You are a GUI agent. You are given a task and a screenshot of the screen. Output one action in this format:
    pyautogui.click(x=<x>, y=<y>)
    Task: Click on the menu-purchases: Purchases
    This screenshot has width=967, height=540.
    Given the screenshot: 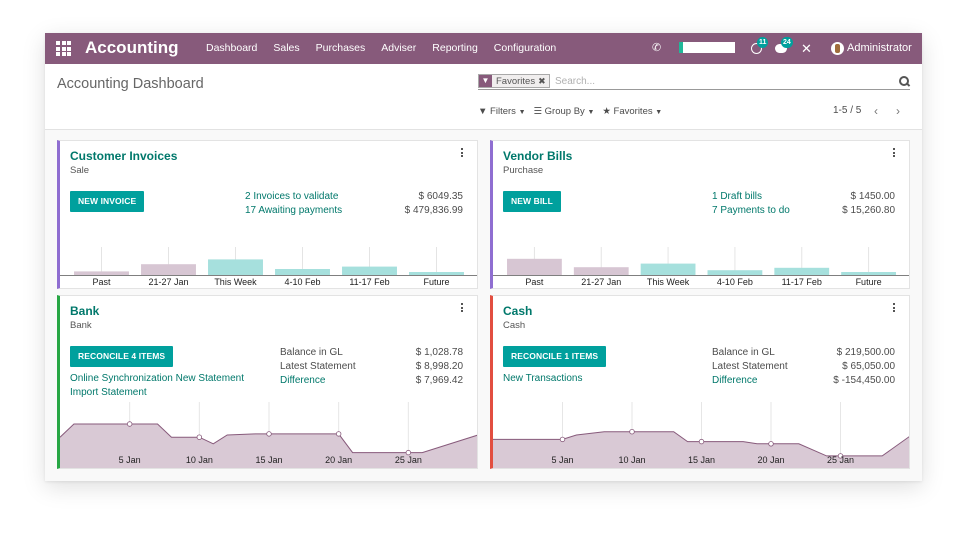 What is the action you would take?
    pyautogui.click(x=340, y=48)
    